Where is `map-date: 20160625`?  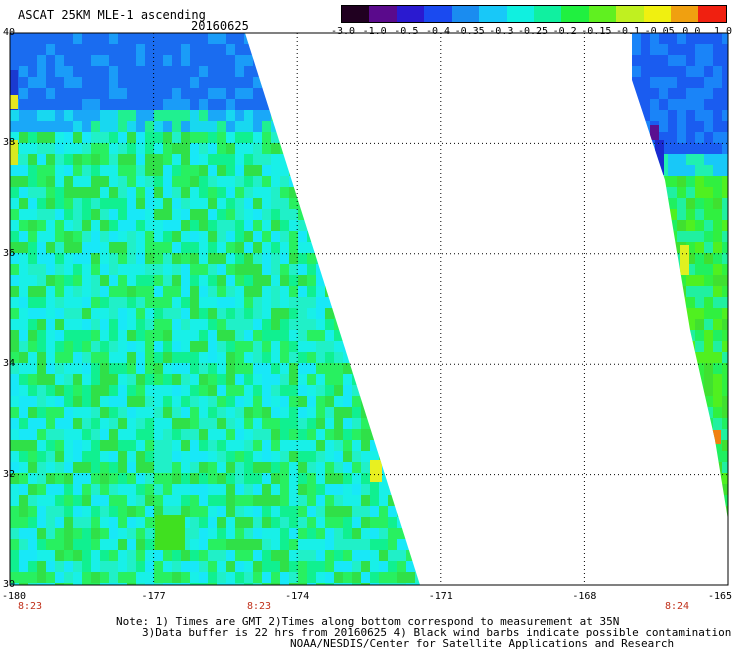 map-date: 20160625 is located at coordinates (220, 26).